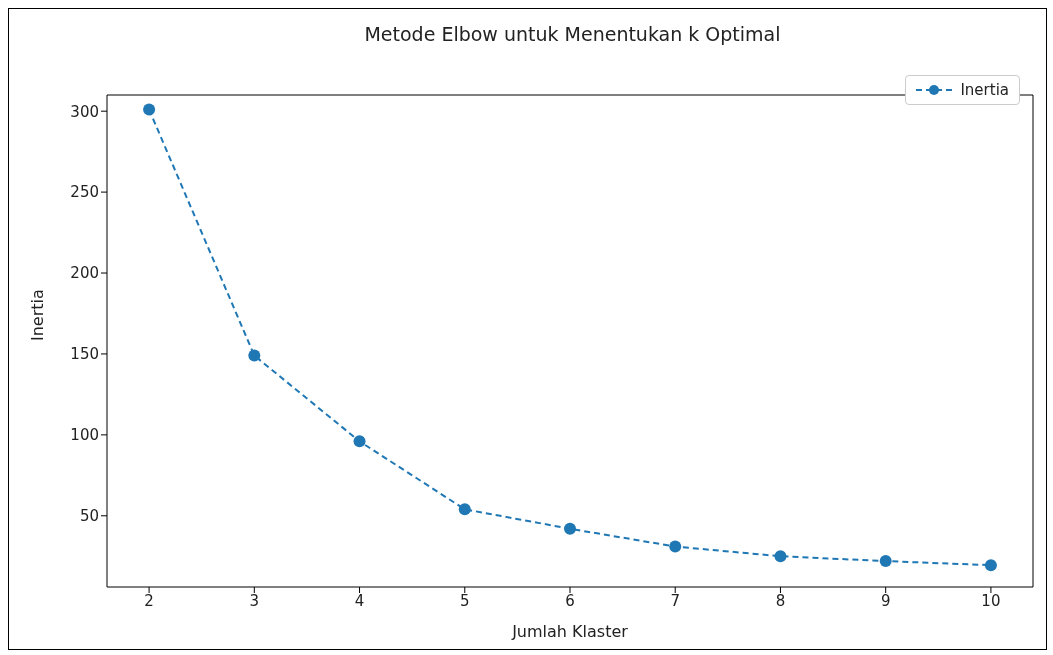  I want to click on chart-title: Metode Elbow untuk Menentukan k Optimal, so click(572, 34).